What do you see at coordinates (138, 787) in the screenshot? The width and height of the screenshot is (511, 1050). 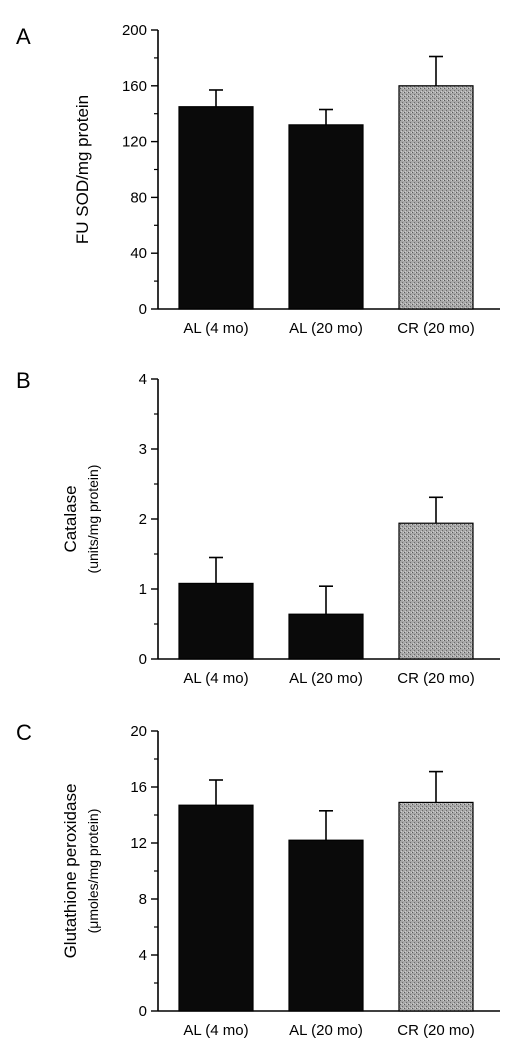 I see `y-tick-label: 16` at bounding box center [138, 787].